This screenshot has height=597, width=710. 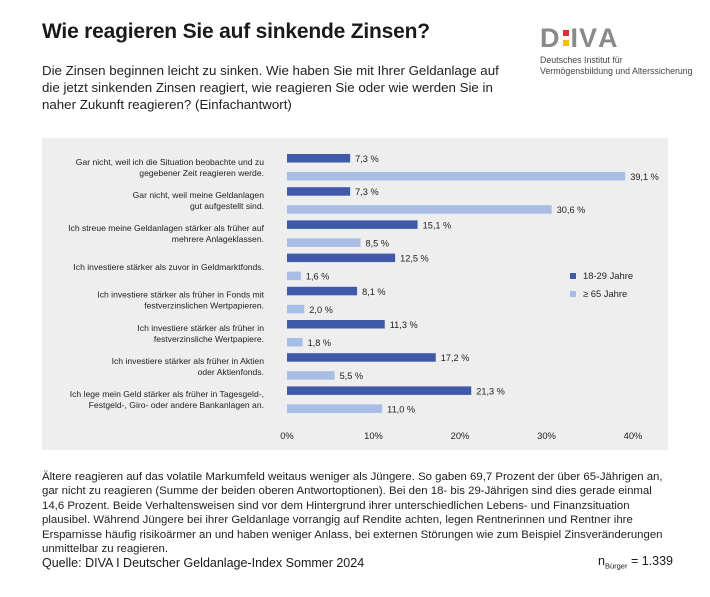 I want to click on x-tick-label: 0%, so click(x=287, y=435).